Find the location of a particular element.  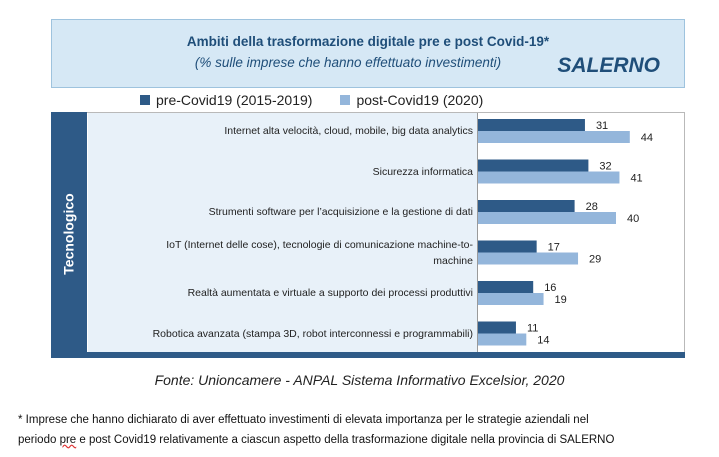

footnote-pre-word: pre is located at coordinates (68, 440).